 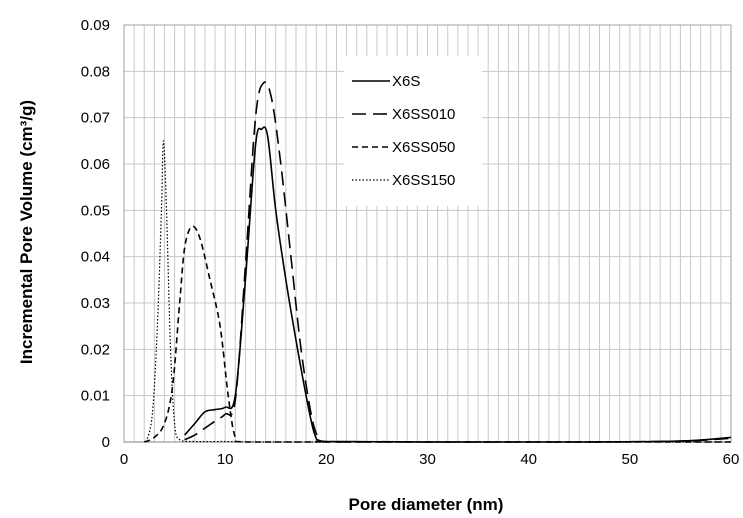 I want to click on x-axis-title: Pore diameter (nm), so click(x=426, y=504).